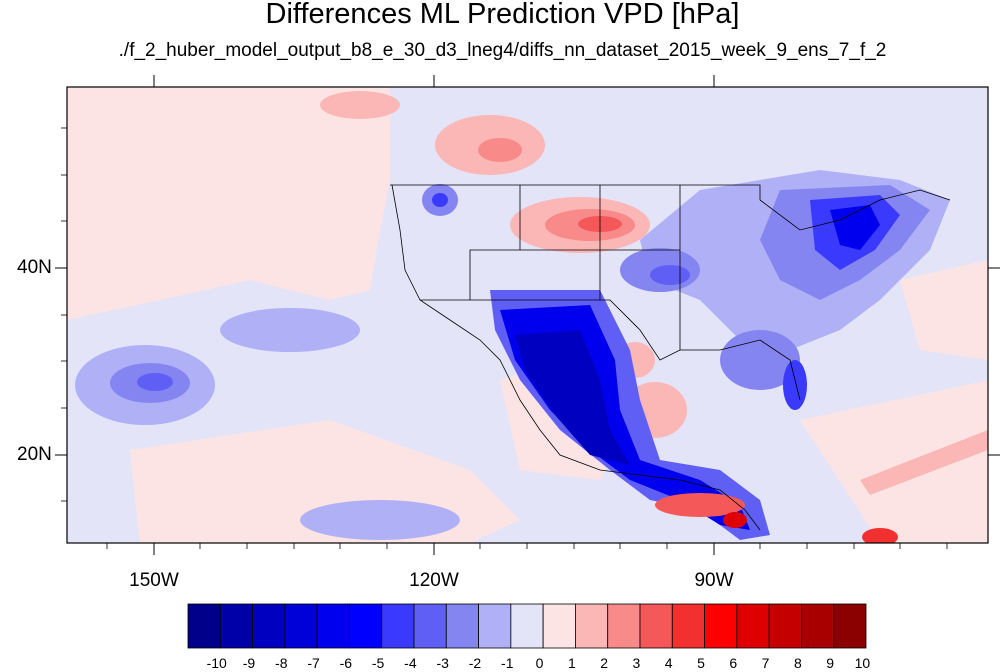  What do you see at coordinates (701, 663) in the screenshot?
I see `colorbar-label: 5` at bounding box center [701, 663].